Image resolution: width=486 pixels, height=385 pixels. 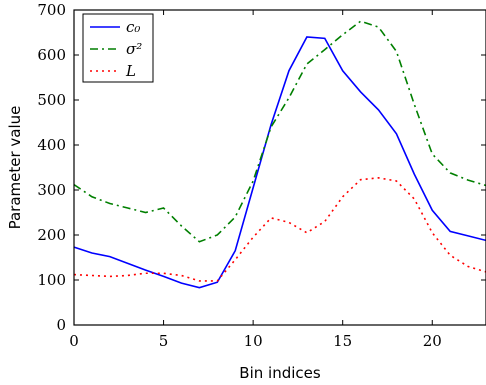 I want to click on y-tick-label: 200, so click(x=51, y=235).